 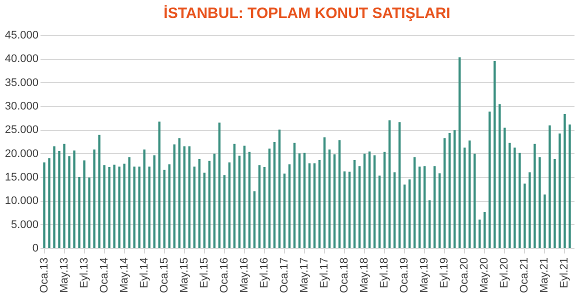 I want to click on x-tick-label: May.19, so click(x=424, y=275).